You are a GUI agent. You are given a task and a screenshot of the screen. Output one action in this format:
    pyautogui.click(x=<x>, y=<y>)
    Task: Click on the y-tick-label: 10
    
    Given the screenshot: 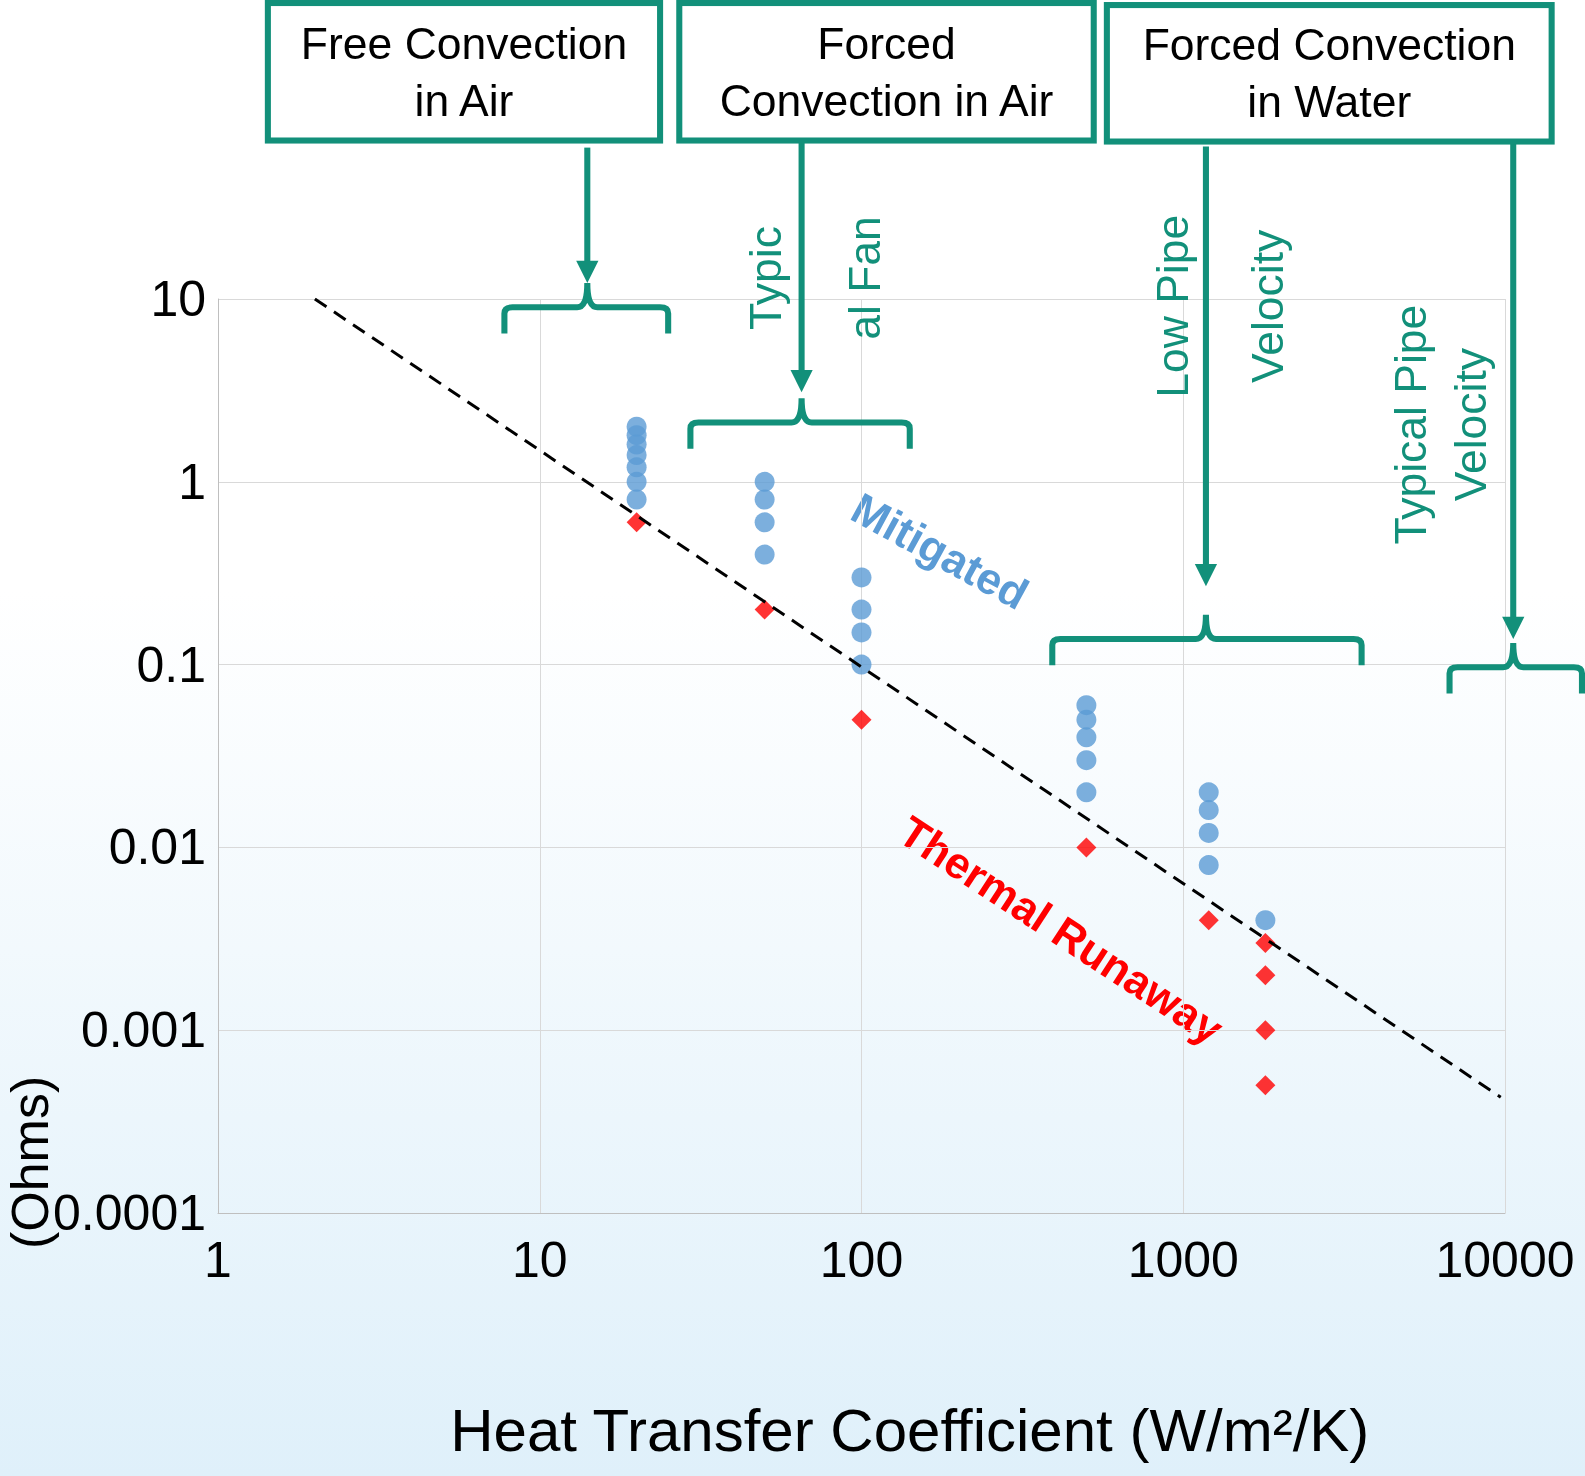 What is the action you would take?
    pyautogui.click(x=178, y=299)
    